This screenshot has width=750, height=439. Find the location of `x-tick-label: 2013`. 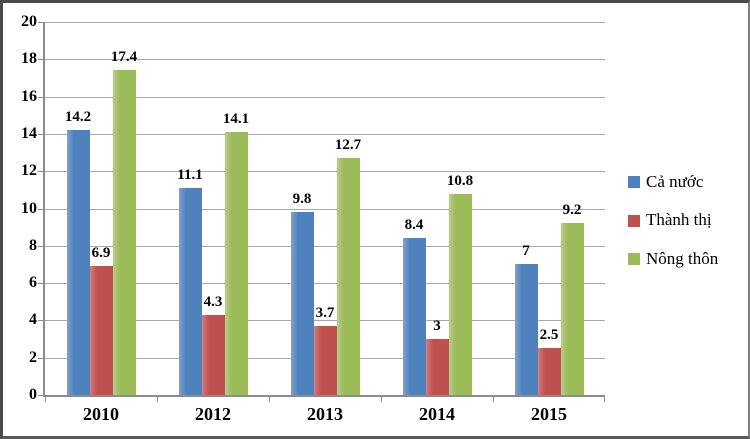

x-tick-label: 2013 is located at coordinates (325, 414).